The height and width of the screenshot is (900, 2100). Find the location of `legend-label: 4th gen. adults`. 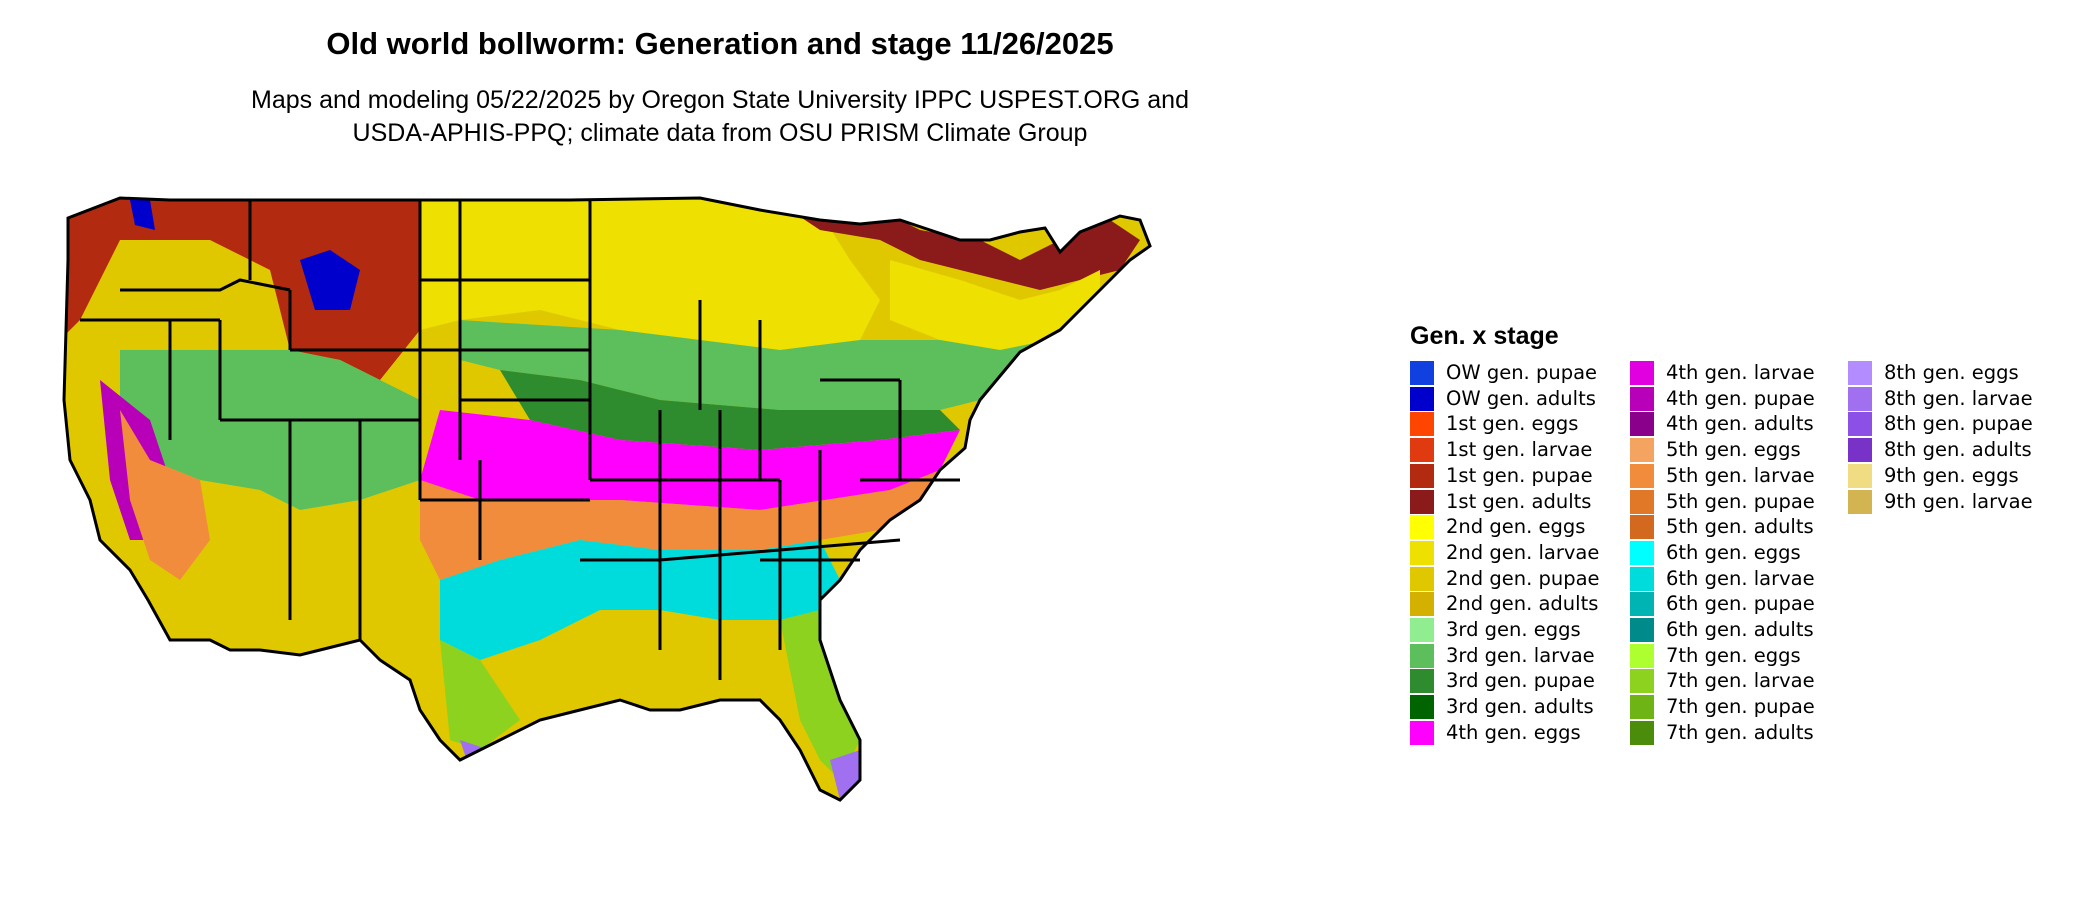

legend-label: 4th gen. adults is located at coordinates (1740, 424).